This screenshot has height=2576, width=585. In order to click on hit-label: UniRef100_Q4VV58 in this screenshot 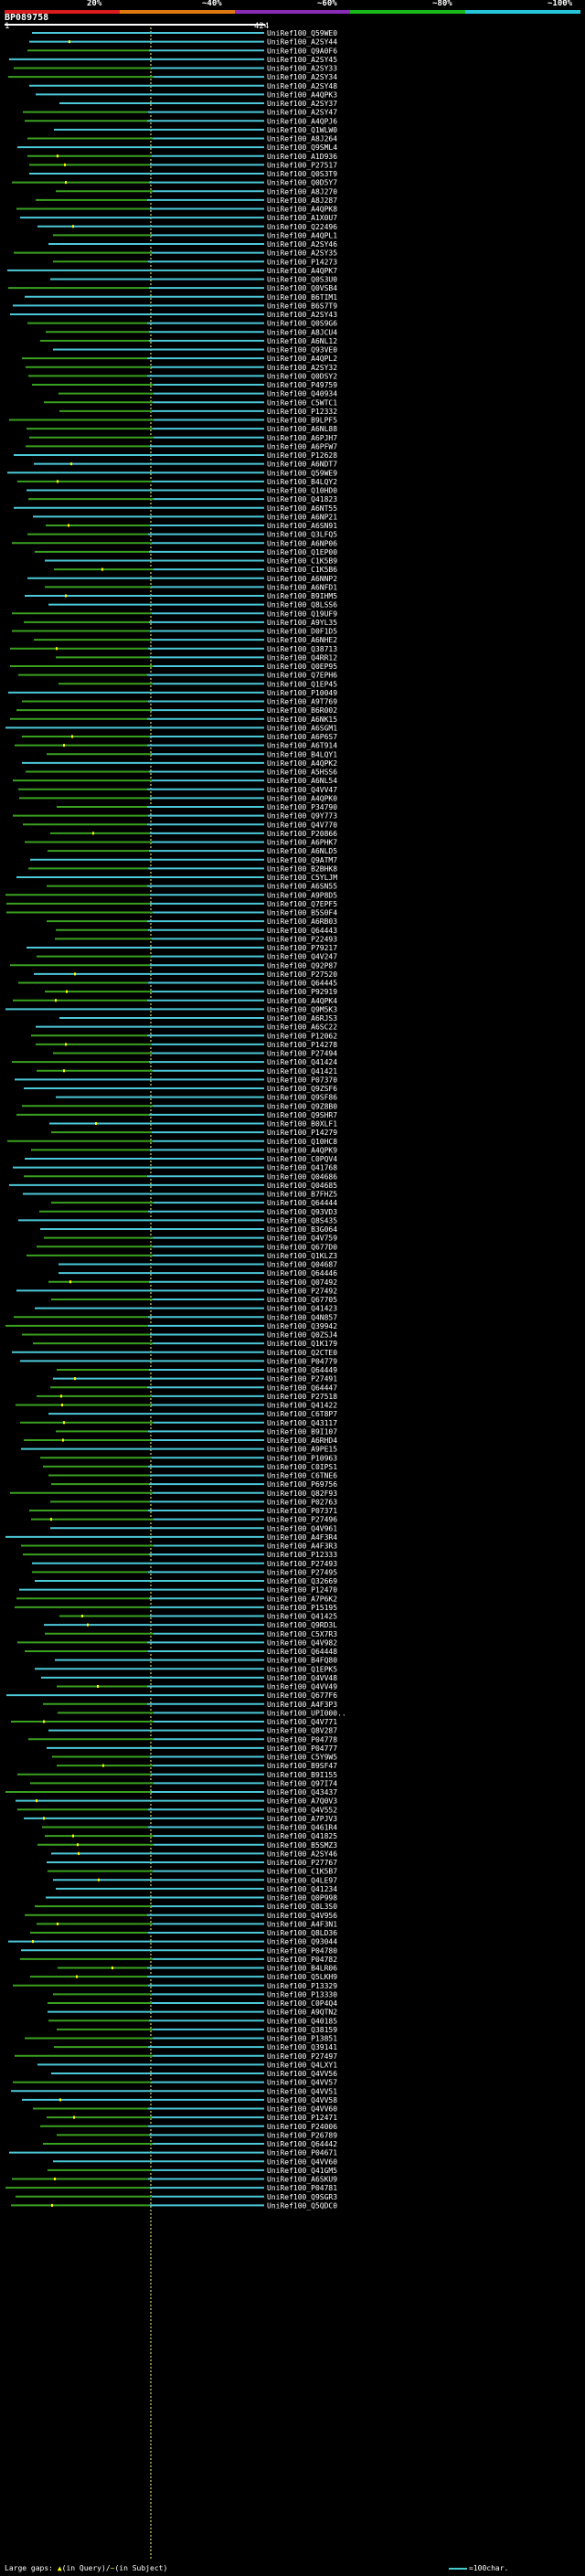, I will do `click(302, 2100)`.